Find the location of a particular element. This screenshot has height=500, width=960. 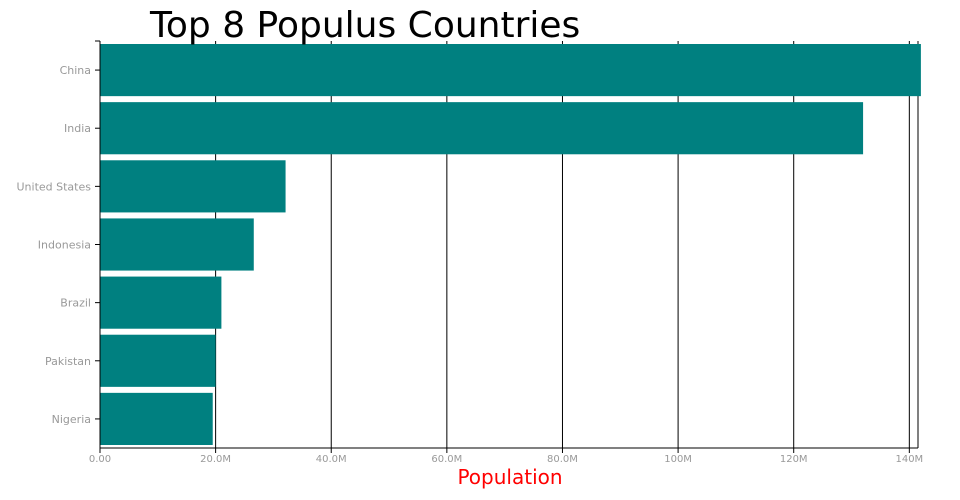

x-tick-label: 140M is located at coordinates (909, 459).